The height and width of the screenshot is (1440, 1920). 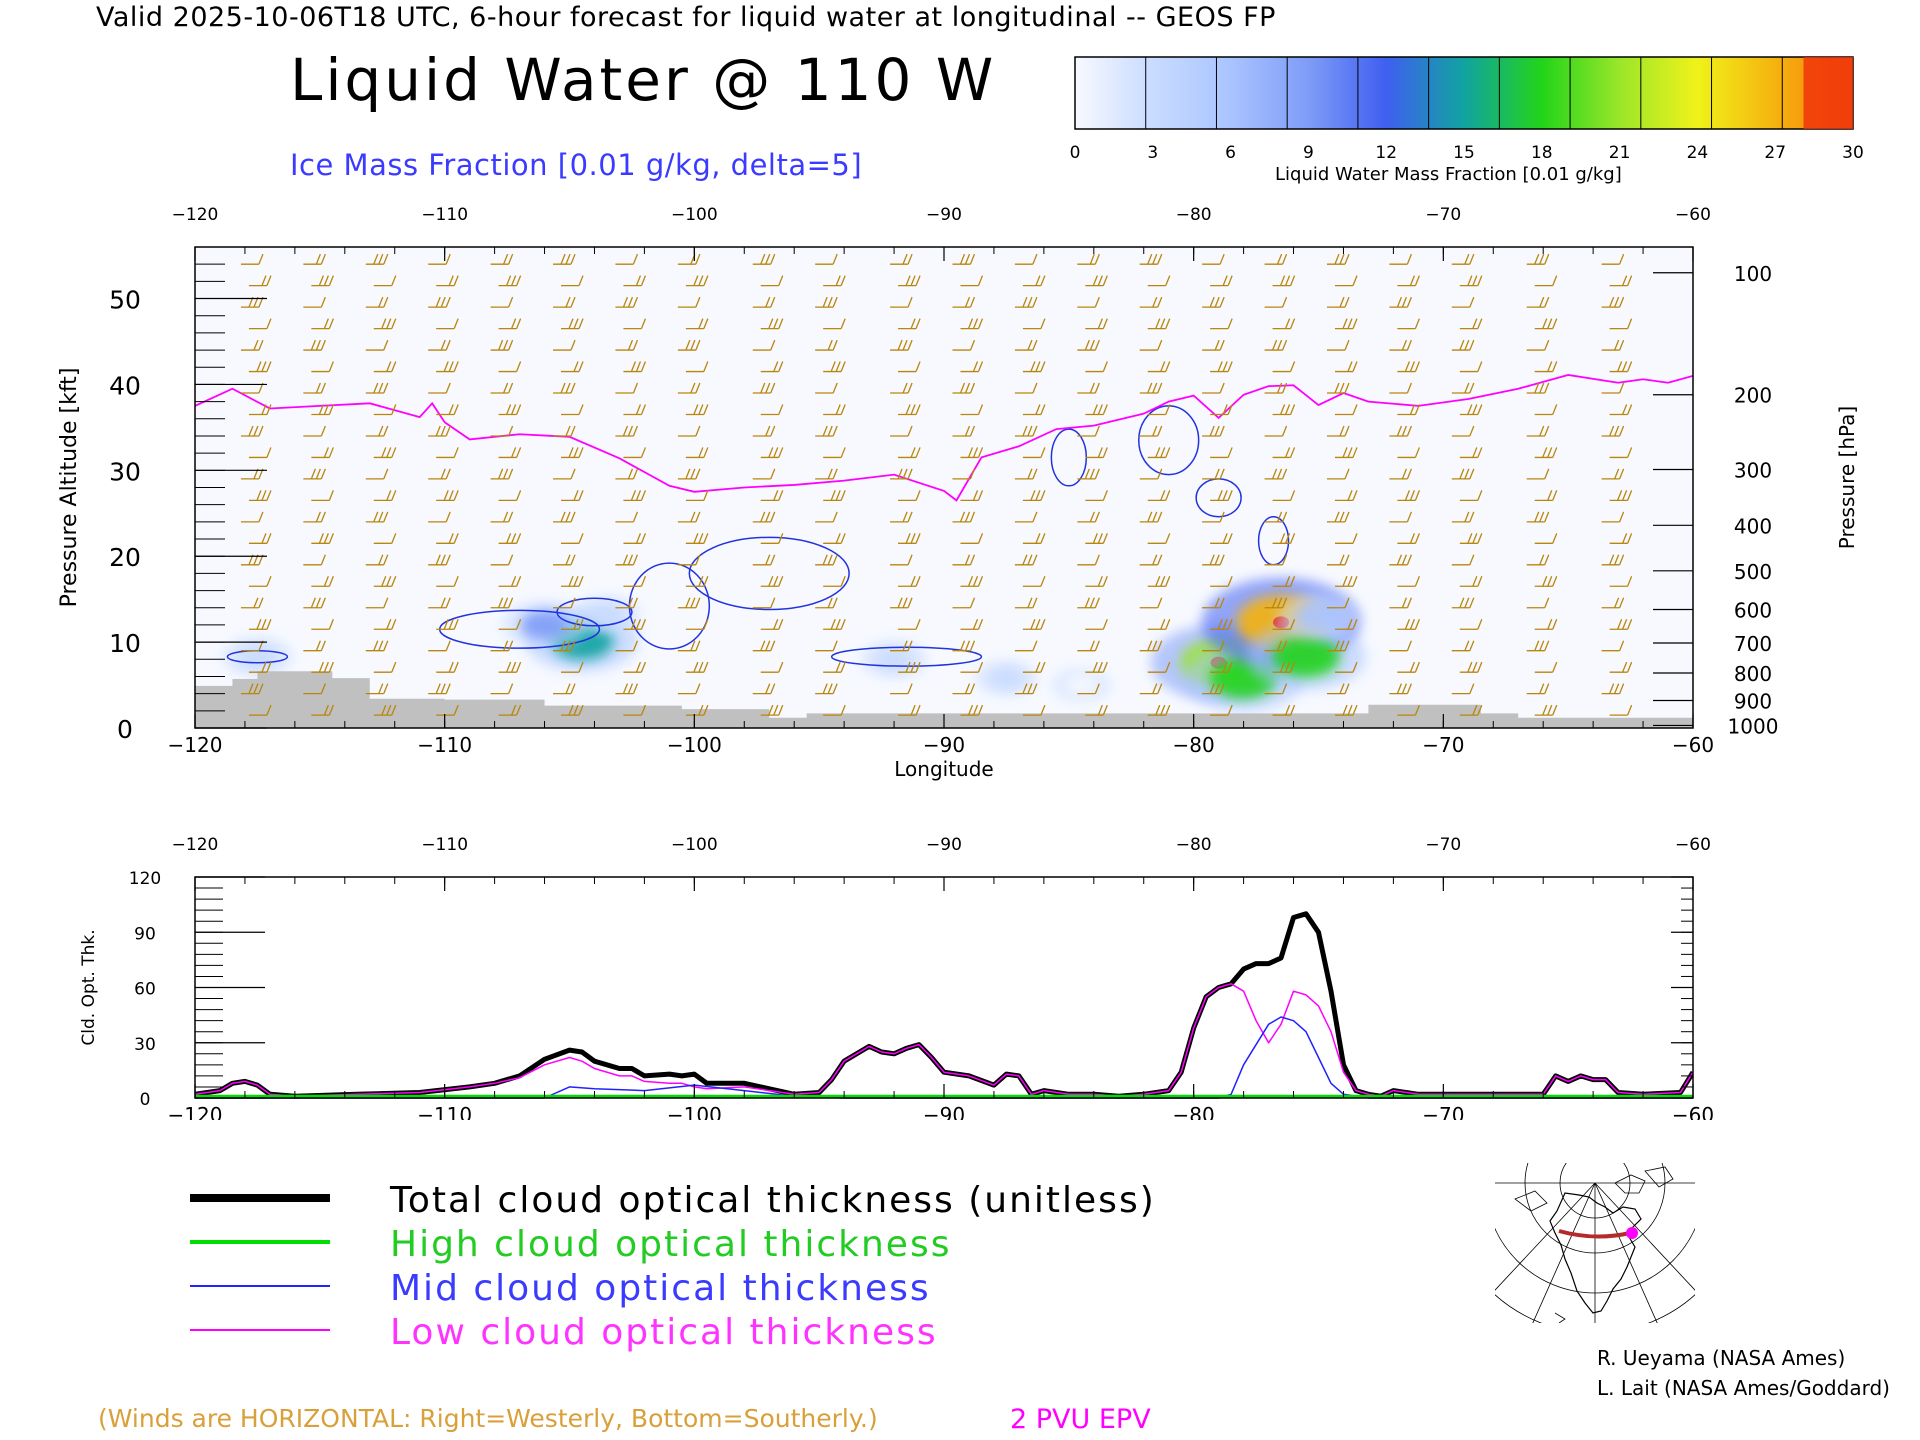 What do you see at coordinates (1443, 215) in the screenshot?
I see `x-tick-label-top: −70` at bounding box center [1443, 215].